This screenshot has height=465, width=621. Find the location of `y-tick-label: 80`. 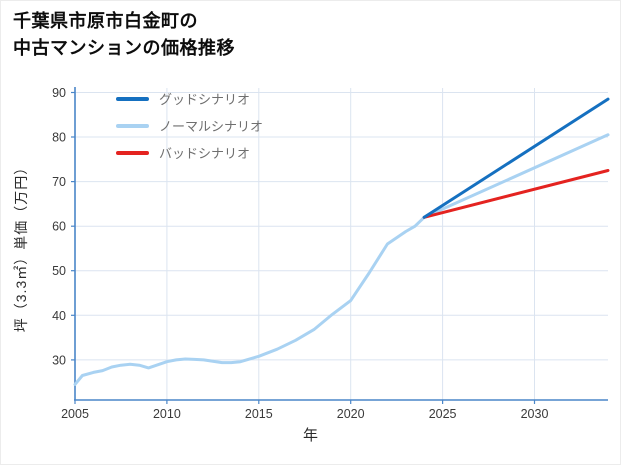

y-tick-label: 80 is located at coordinates (59, 138).